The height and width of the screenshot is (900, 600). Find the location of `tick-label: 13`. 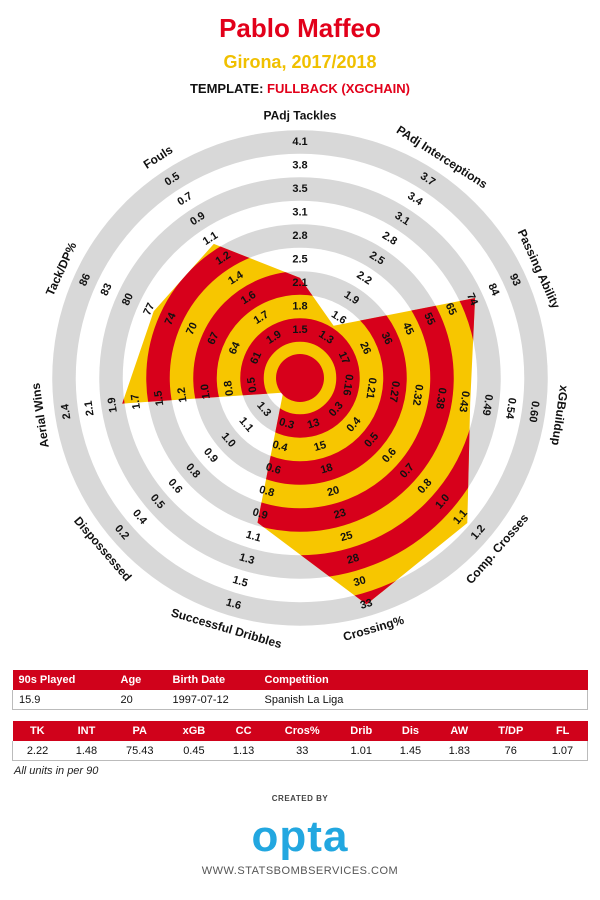

tick-label: 13 is located at coordinates (313, 423).